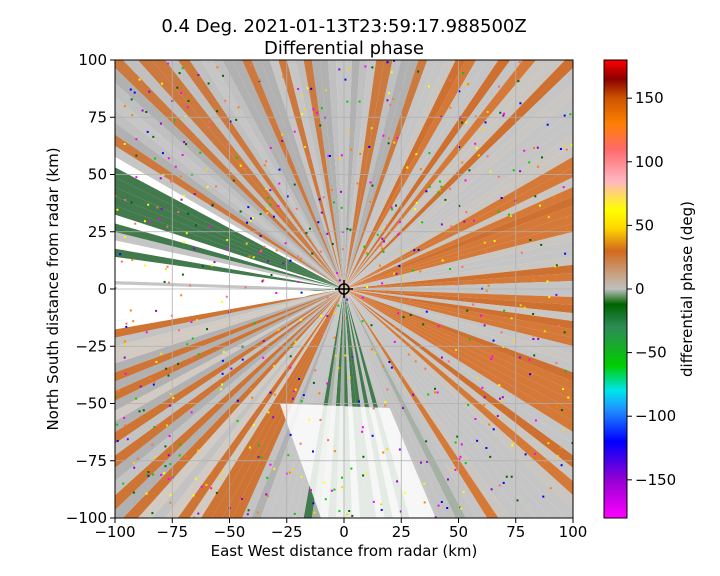 Image resolution: width=720 pixels, height=576 pixels. What do you see at coordinates (655, 416) in the screenshot?
I see `colorbar-tick-label: −100` at bounding box center [655, 416].